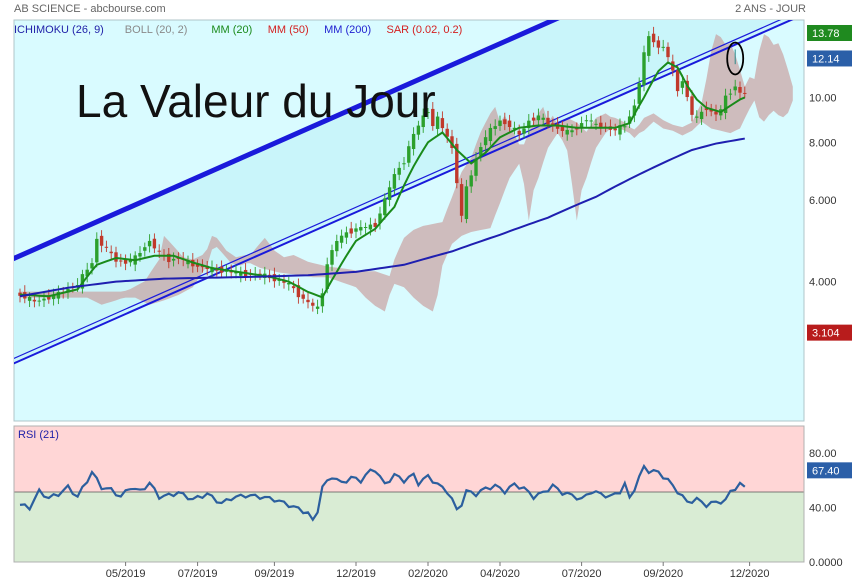  What do you see at coordinates (126, 574) in the screenshot?
I see `date-tick-label: 05/2019` at bounding box center [126, 574].